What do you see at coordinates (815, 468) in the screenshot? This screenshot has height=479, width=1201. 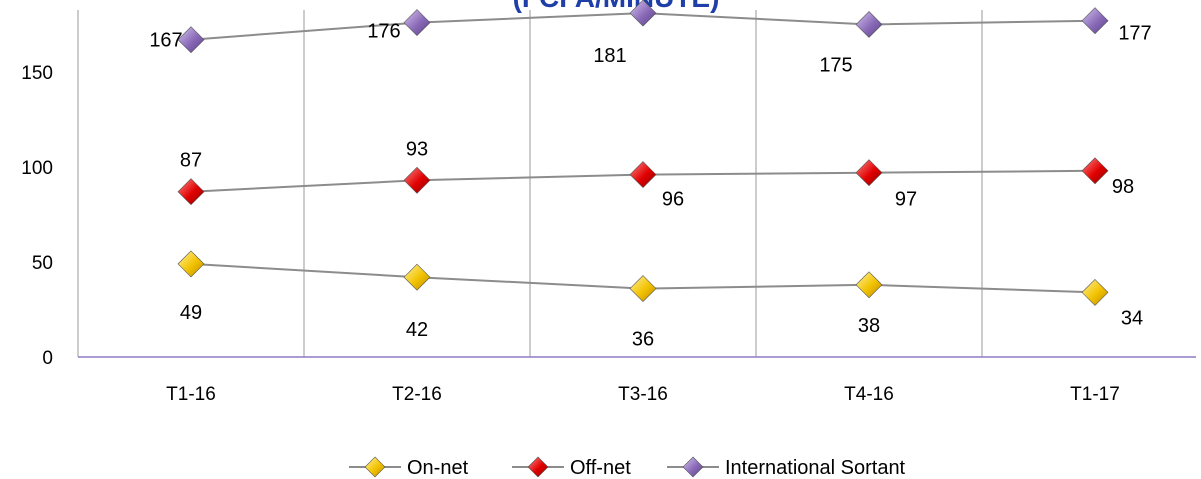 I see `legend-label: International Sortant` at bounding box center [815, 468].